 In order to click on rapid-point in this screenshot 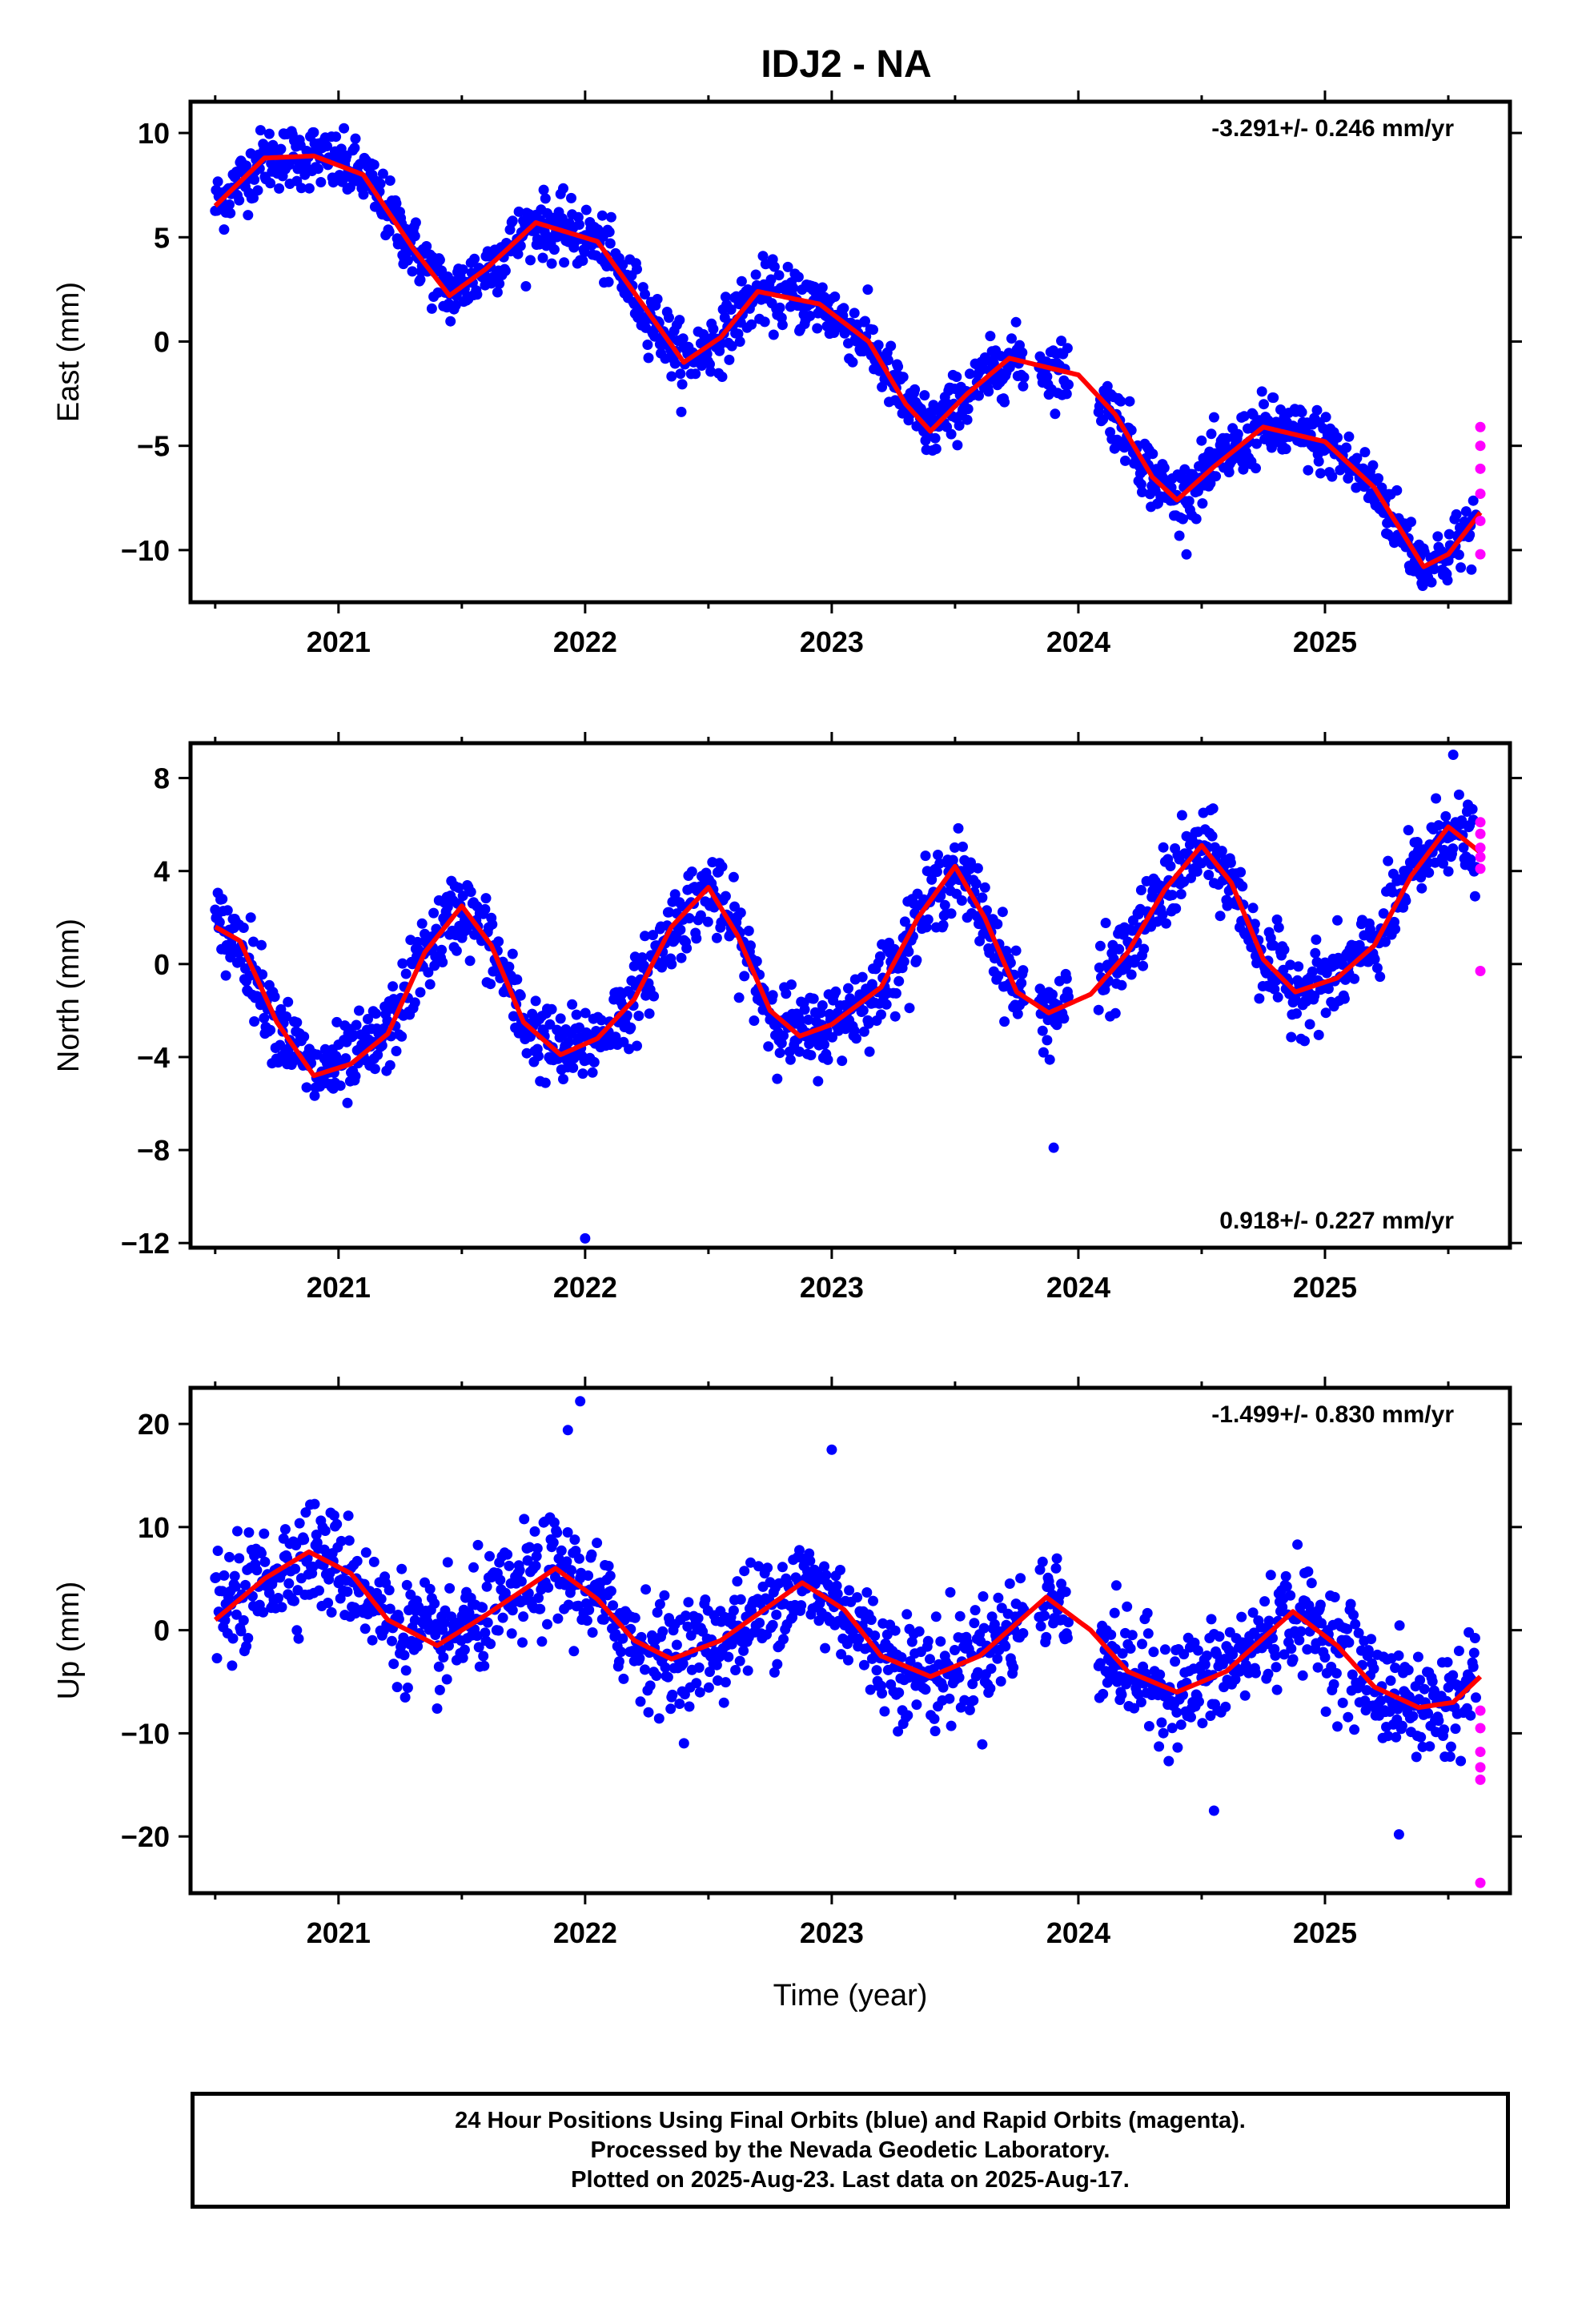, I will do `click(1480, 856)`.